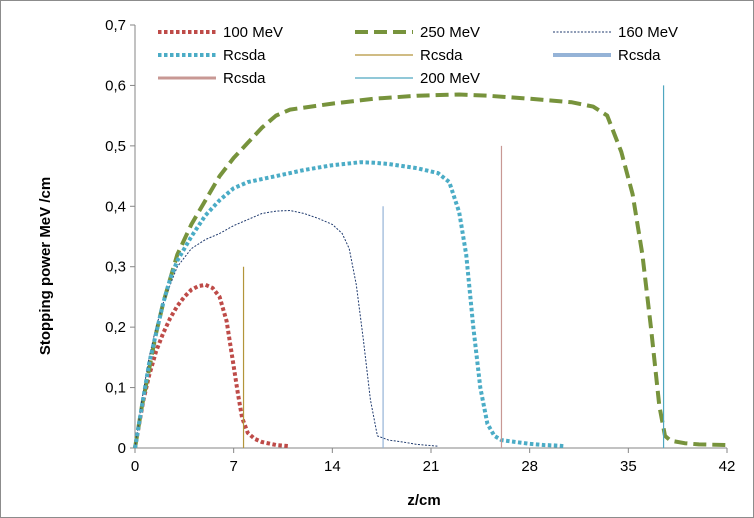 The image size is (754, 518). I want to click on x-tick-label: 28, so click(529, 466).